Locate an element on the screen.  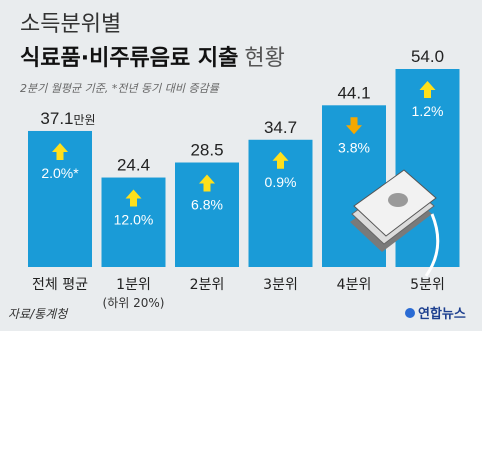
change-label: 1.2% is located at coordinates (428, 111).